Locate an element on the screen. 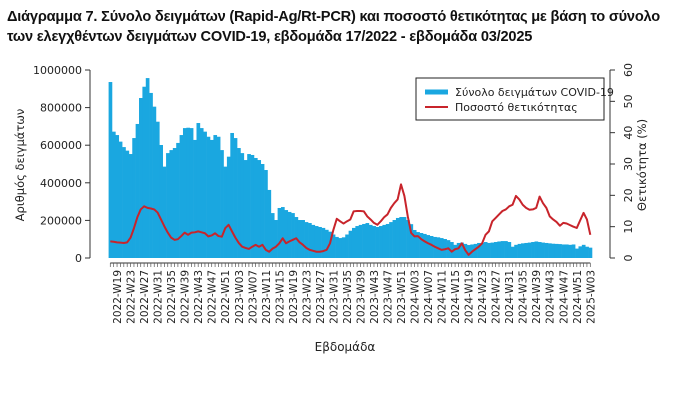 This screenshot has width=681, height=402. y2-tick-label: 0 is located at coordinates (628, 258).